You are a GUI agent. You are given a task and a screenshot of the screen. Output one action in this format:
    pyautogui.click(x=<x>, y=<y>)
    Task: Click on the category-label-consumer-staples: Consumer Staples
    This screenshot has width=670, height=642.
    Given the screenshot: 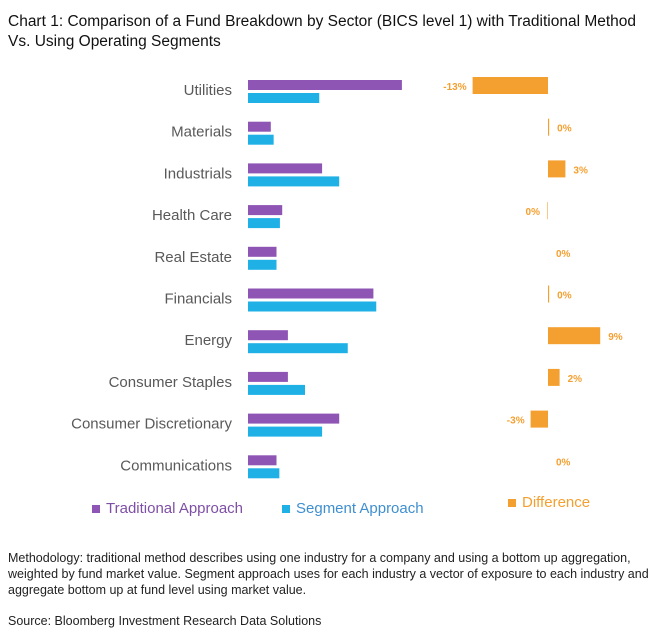 What is the action you would take?
    pyautogui.click(x=170, y=382)
    